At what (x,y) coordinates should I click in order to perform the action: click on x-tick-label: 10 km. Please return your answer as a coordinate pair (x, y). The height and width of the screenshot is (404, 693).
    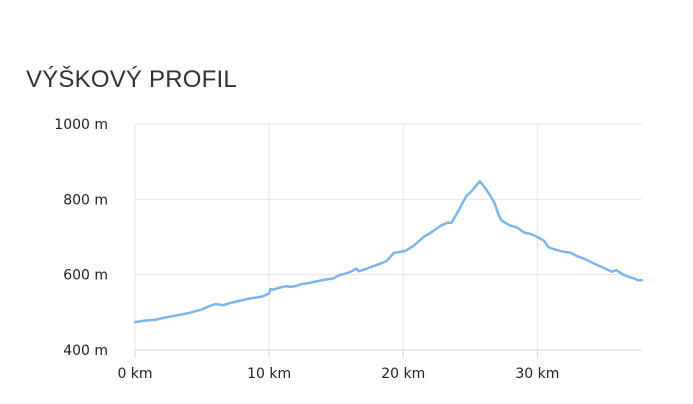
    Looking at the image, I should click on (269, 374).